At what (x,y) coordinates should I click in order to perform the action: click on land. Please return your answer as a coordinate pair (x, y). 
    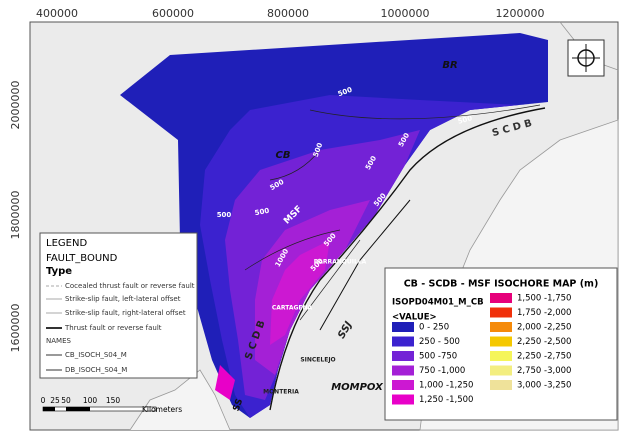
    Looking at the image, I should click on (180, 400).